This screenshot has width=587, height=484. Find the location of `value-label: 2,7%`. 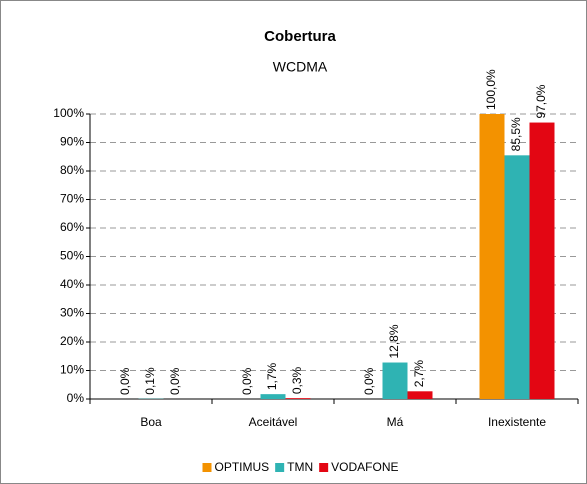

value-label: 2,7% is located at coordinates (419, 374).